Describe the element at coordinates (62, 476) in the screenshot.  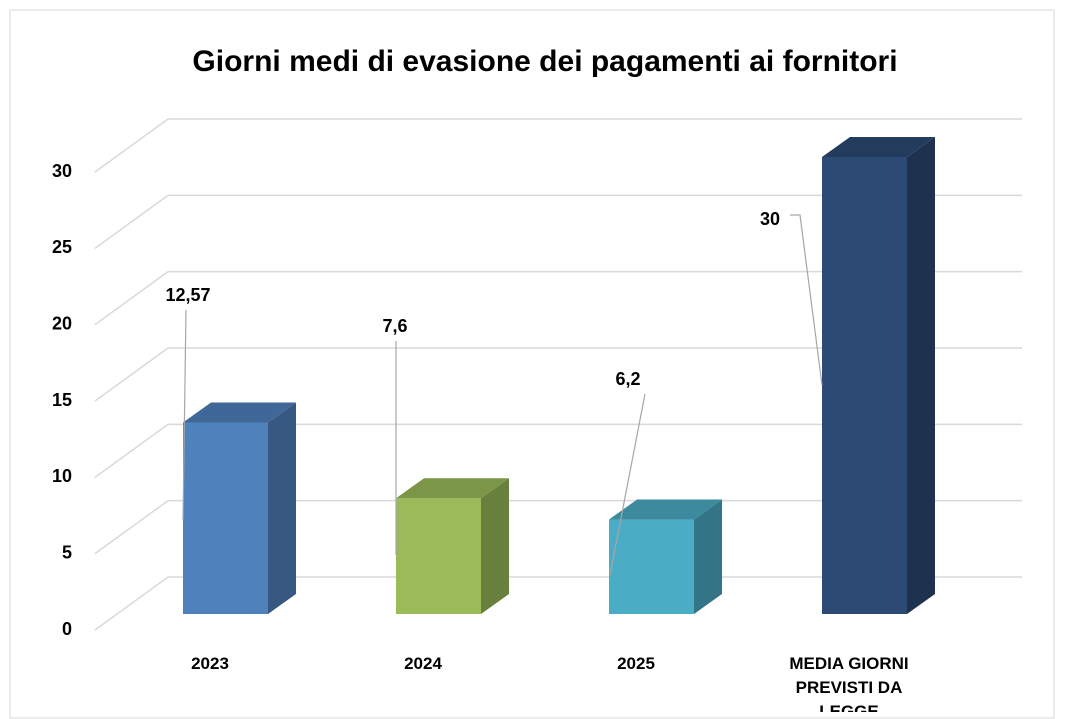
I see `y-tick-label: 10` at that location.